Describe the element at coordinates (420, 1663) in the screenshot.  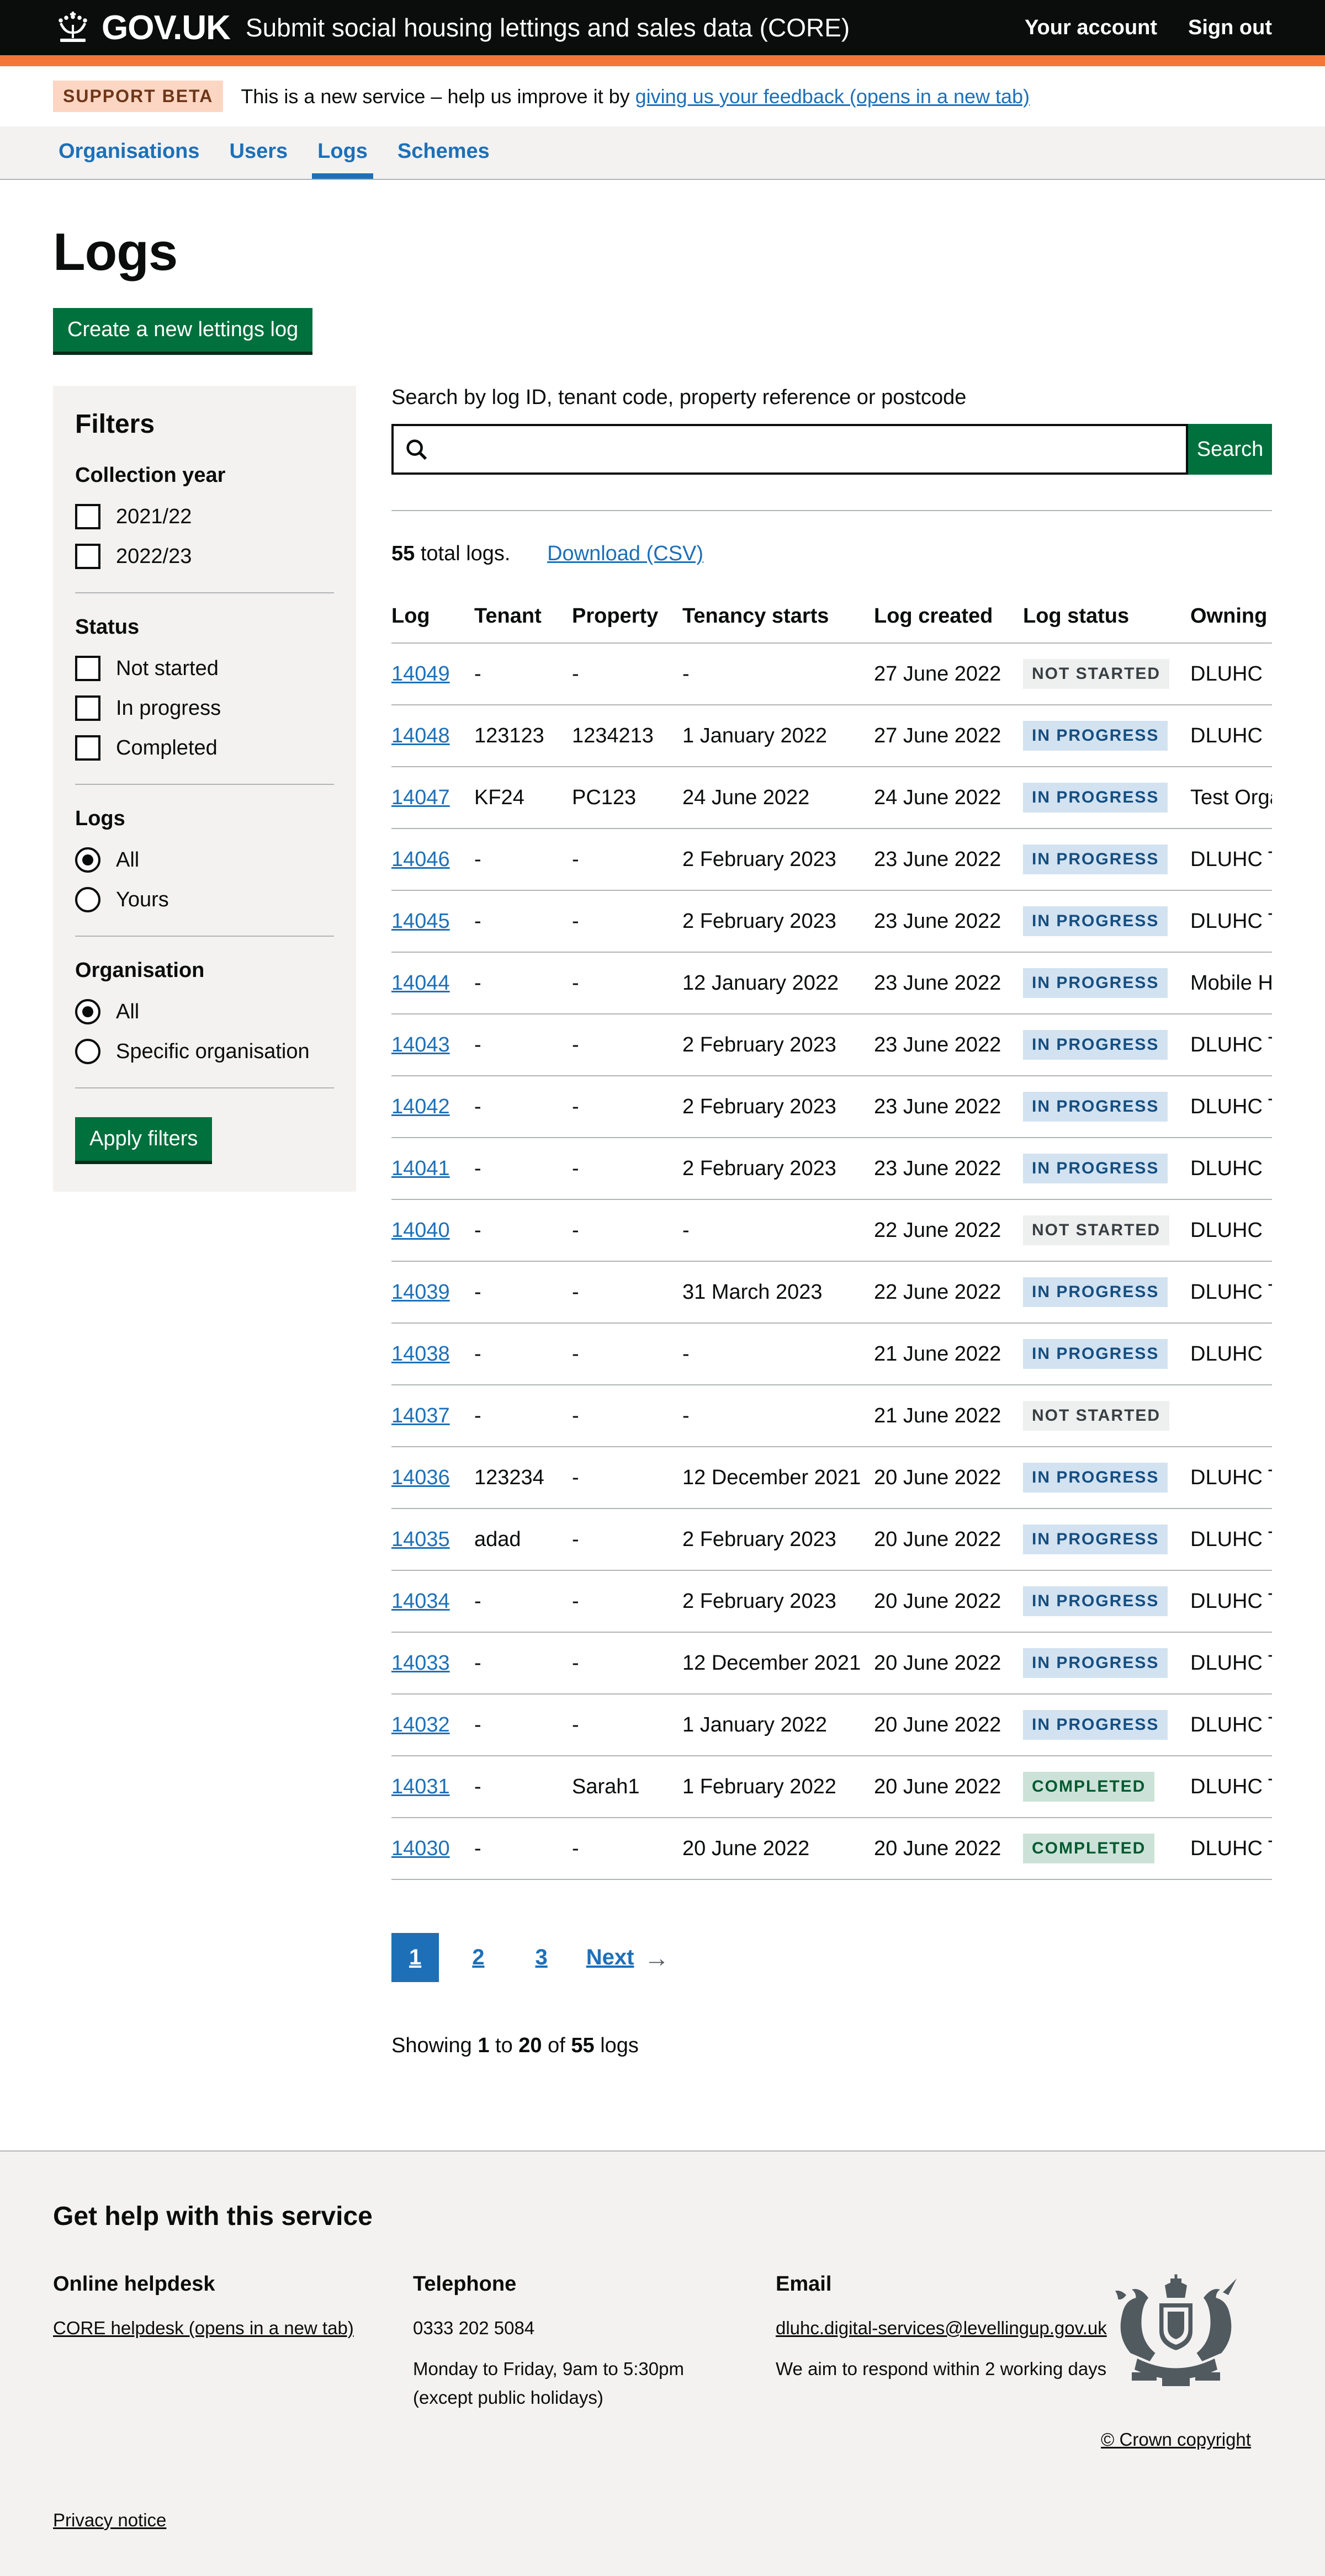
I see `log-link: 14033` at that location.